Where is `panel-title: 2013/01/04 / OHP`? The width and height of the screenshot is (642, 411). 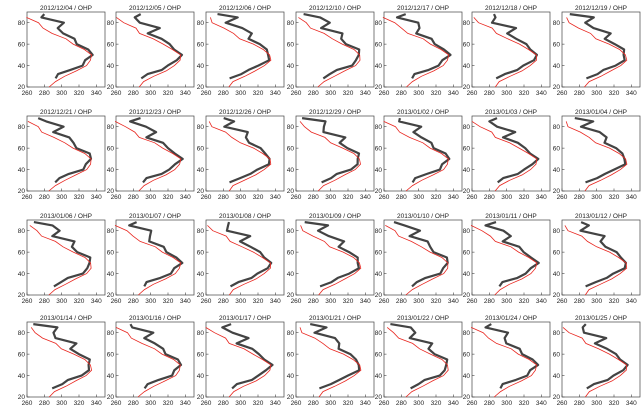 panel-title: 2013/01/04 / OHP is located at coordinates (601, 112).